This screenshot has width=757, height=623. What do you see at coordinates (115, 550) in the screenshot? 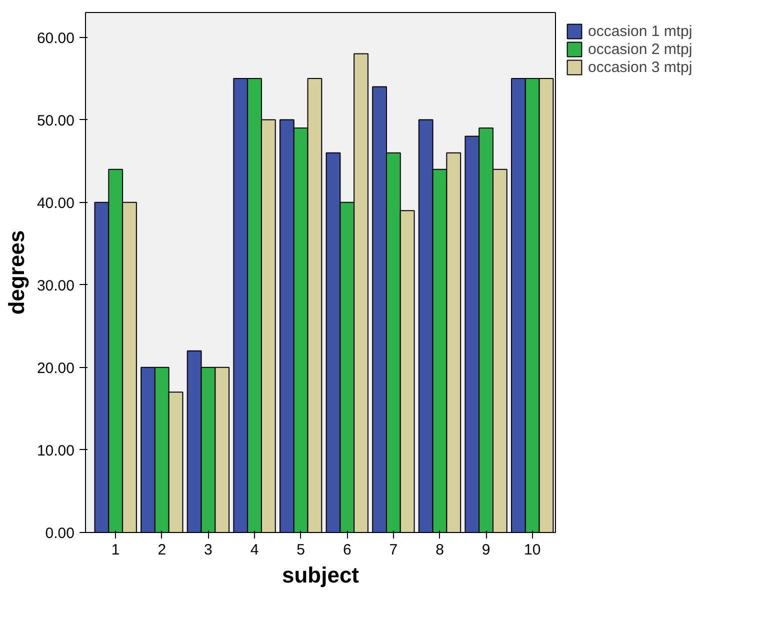
I see `x-tick-label: 1` at bounding box center [115, 550].